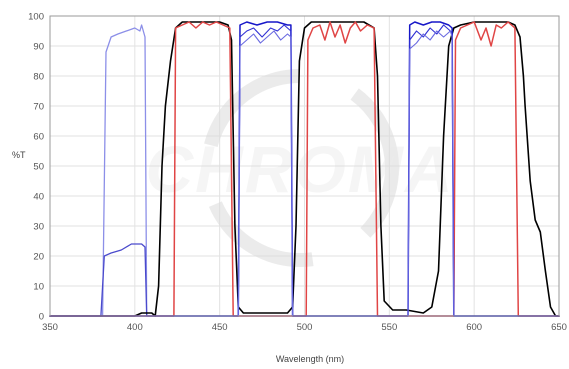 This screenshot has height=369, width=569. Describe the element at coordinates (135, 327) in the screenshot. I see `x-tick-label: 400` at that location.